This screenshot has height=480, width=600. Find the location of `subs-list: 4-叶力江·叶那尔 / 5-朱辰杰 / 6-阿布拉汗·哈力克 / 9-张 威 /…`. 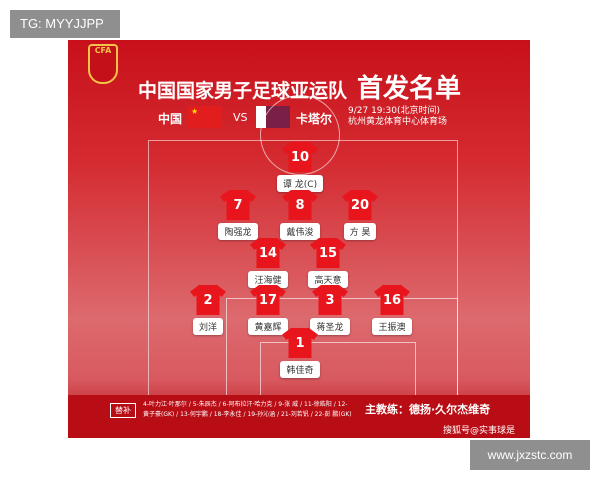

subs-list: 4-叶力江·叶那尔 / 5-朱辰杰 / 6-阿布拉汗·哈力克 / 9-张 威 /… is located at coordinates (247, 409).